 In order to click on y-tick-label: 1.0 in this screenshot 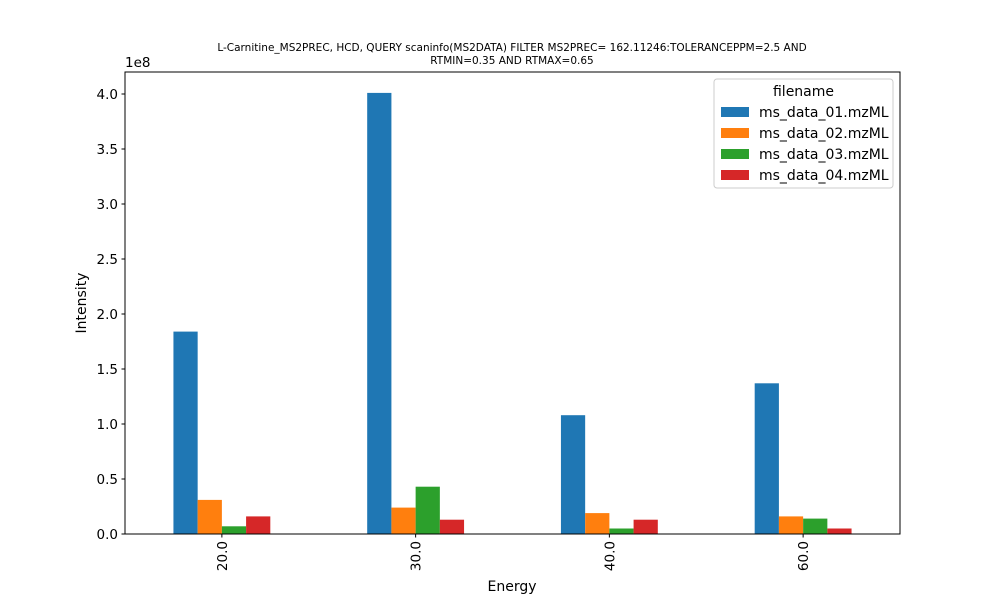, I will do `click(107, 425)`.